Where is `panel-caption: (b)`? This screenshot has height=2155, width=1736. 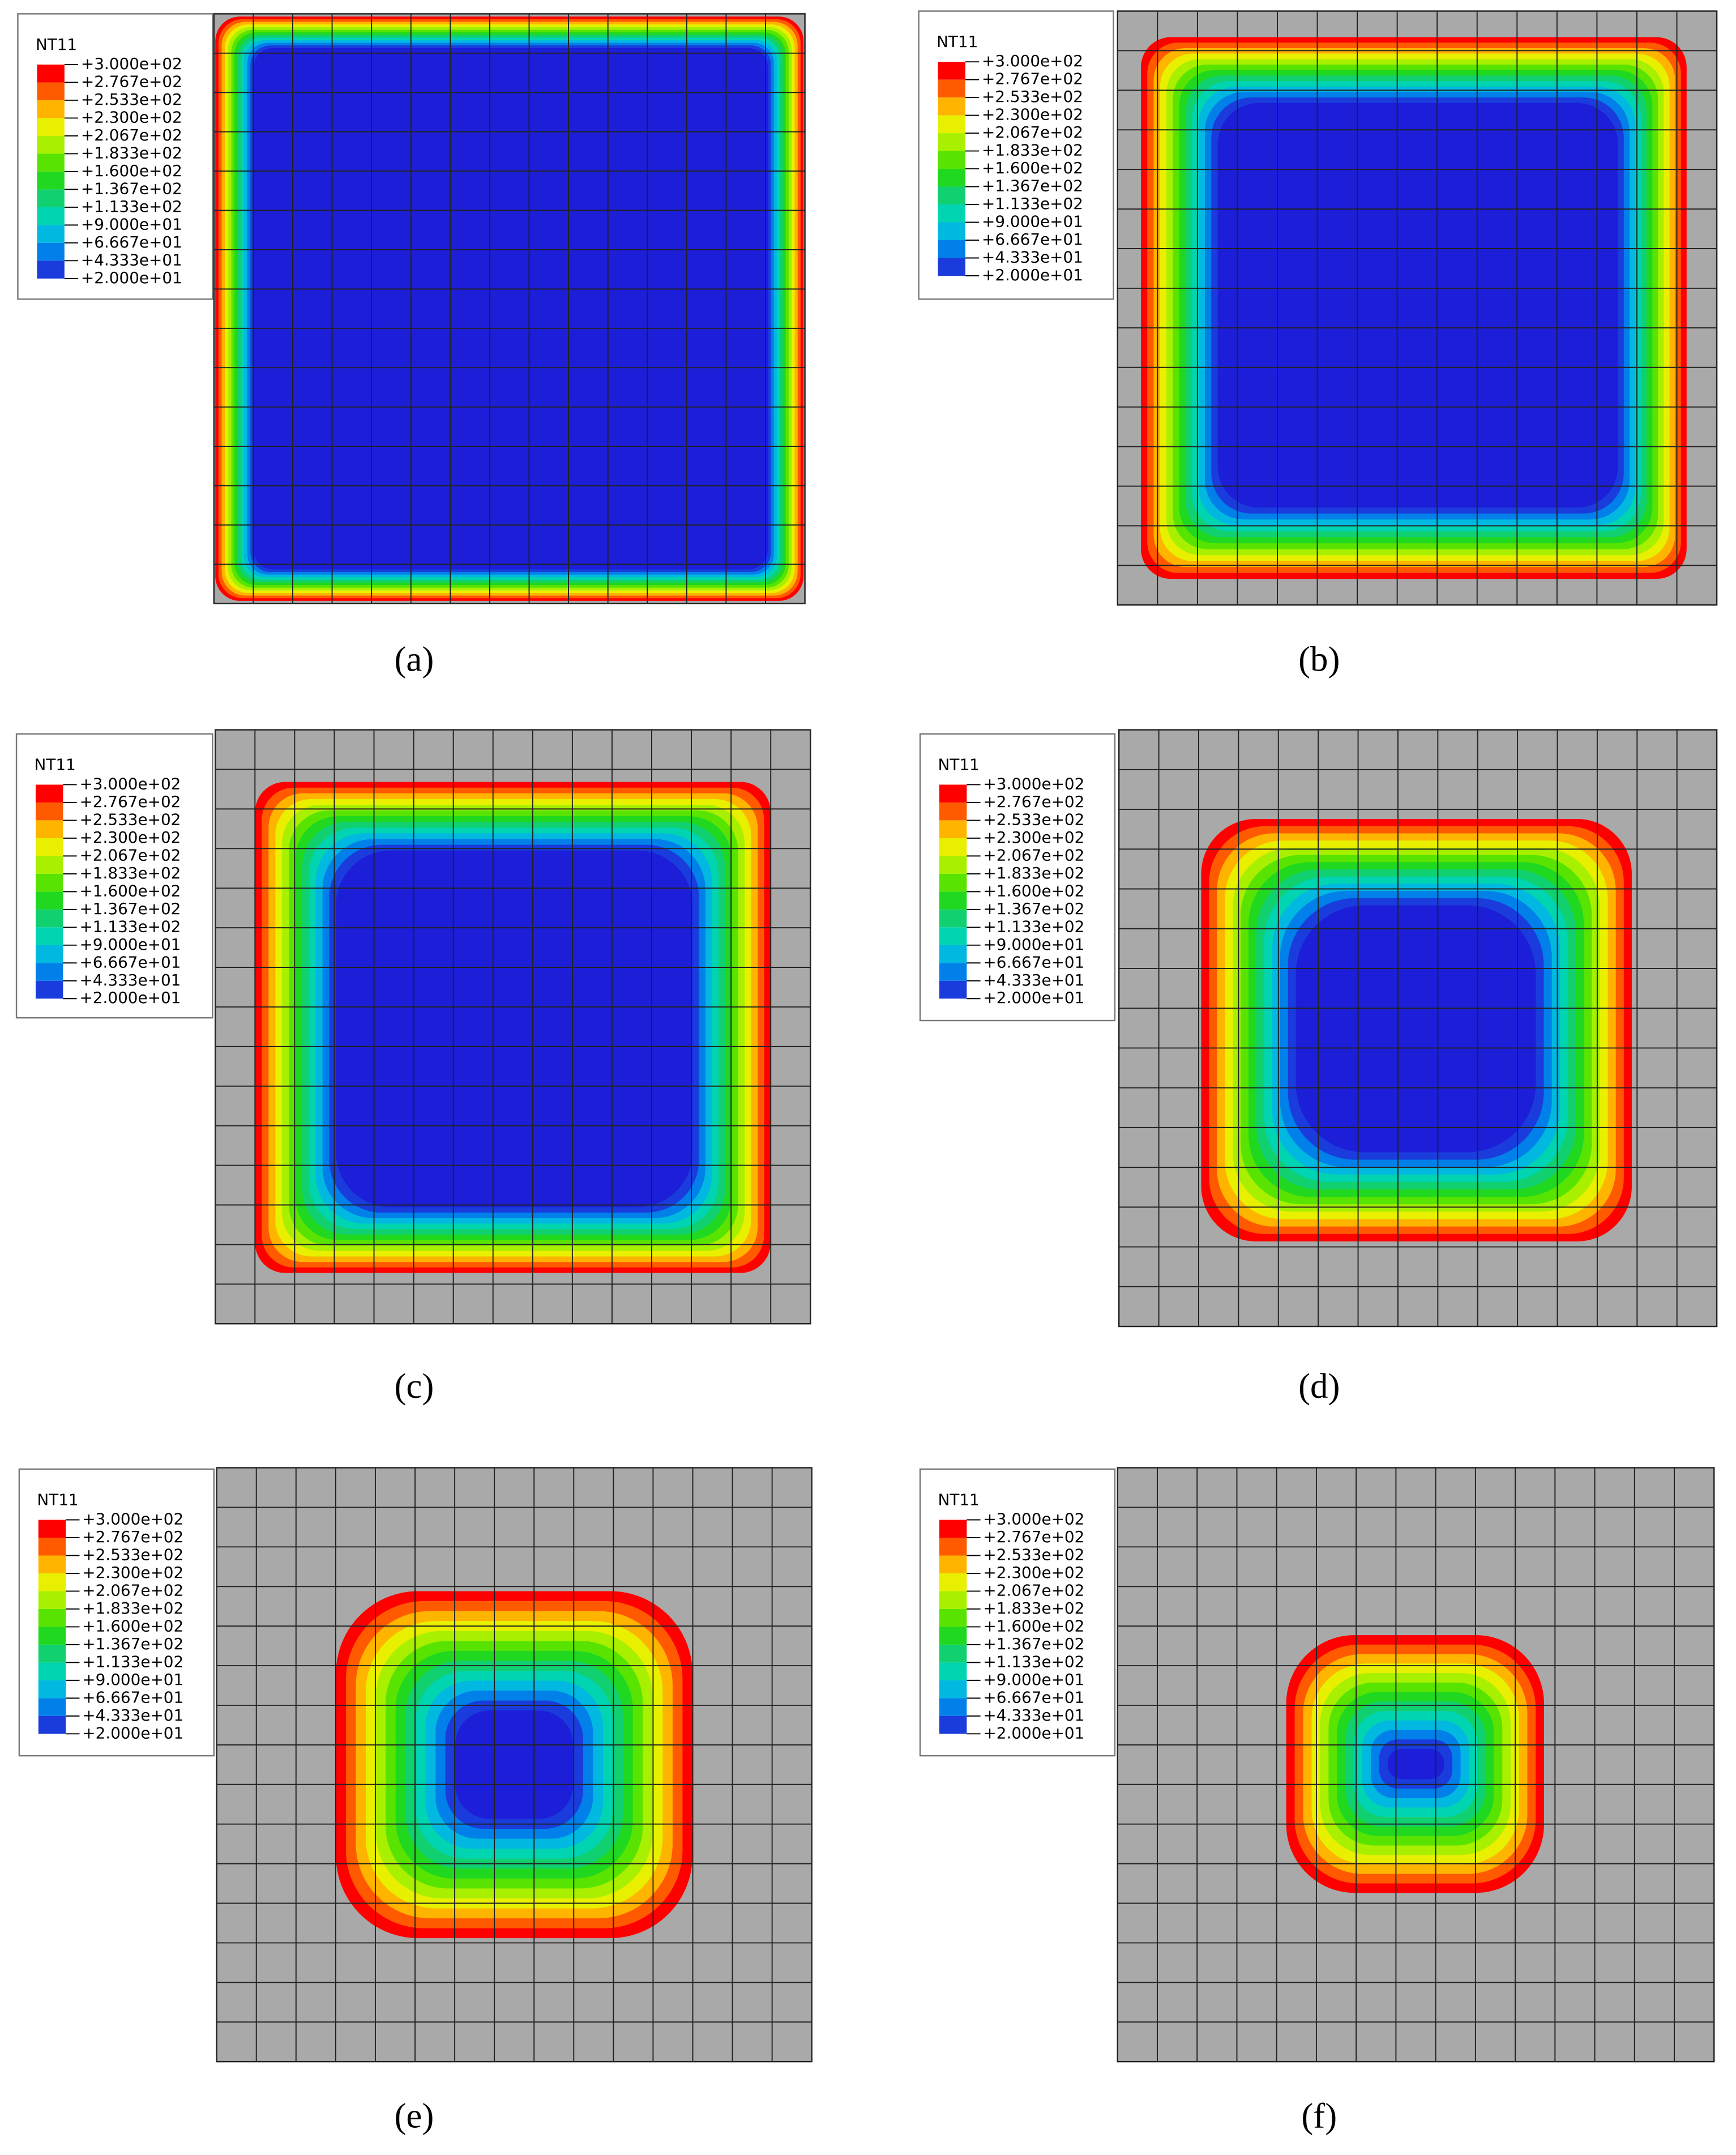
panel-caption: (b) is located at coordinates (1319, 658).